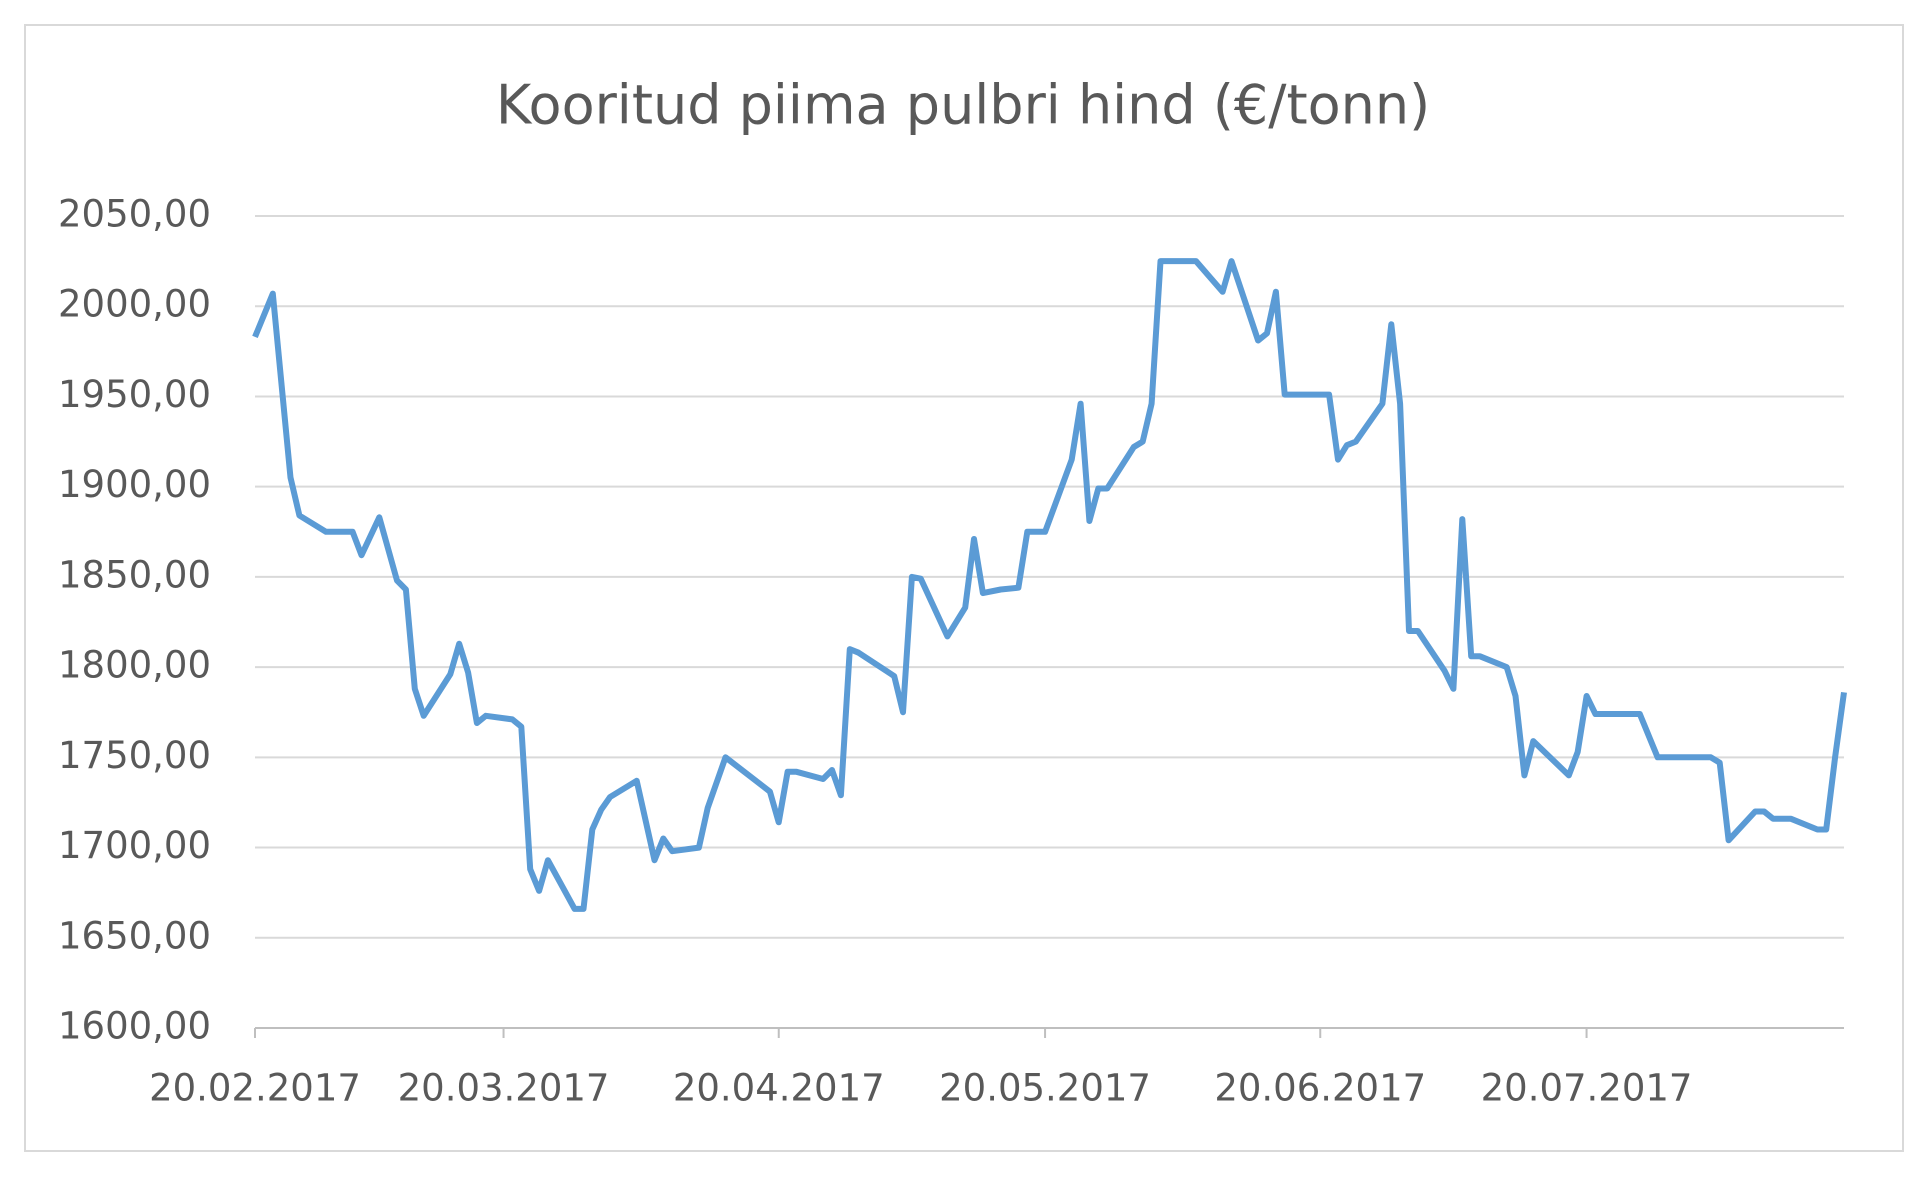 Image resolution: width=1920 pixels, height=1190 pixels. What do you see at coordinates (255, 1088) in the screenshot?
I see `x-tick-label: 20.02.2017` at bounding box center [255, 1088].